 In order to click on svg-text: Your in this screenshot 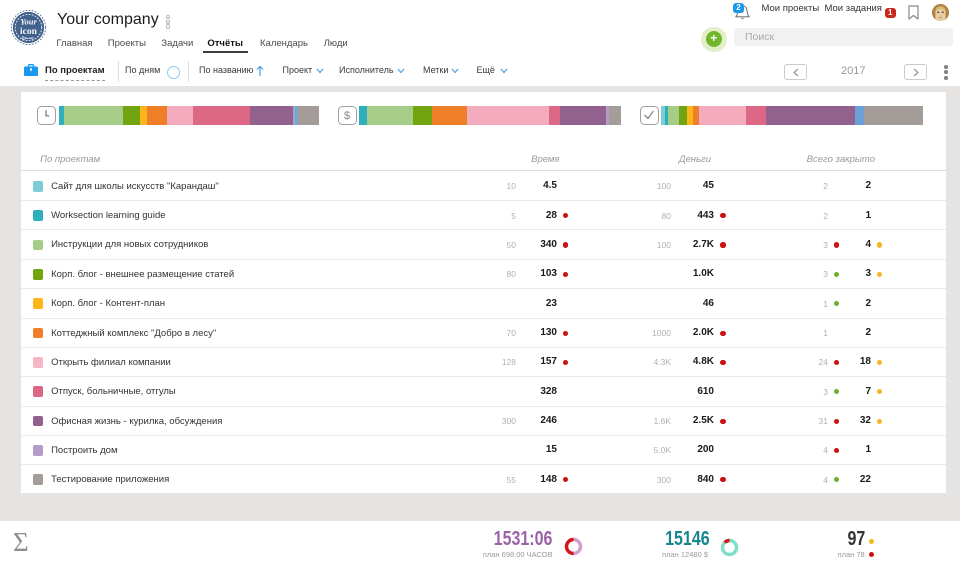, I will do `click(28, 22)`.